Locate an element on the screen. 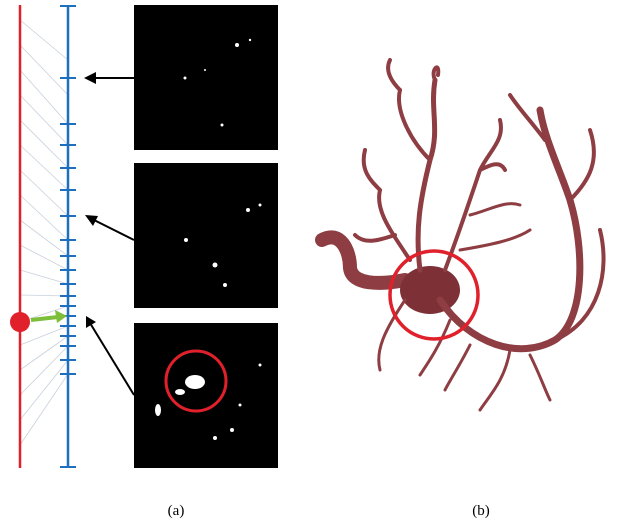  caption: (a) is located at coordinates (176, 511).